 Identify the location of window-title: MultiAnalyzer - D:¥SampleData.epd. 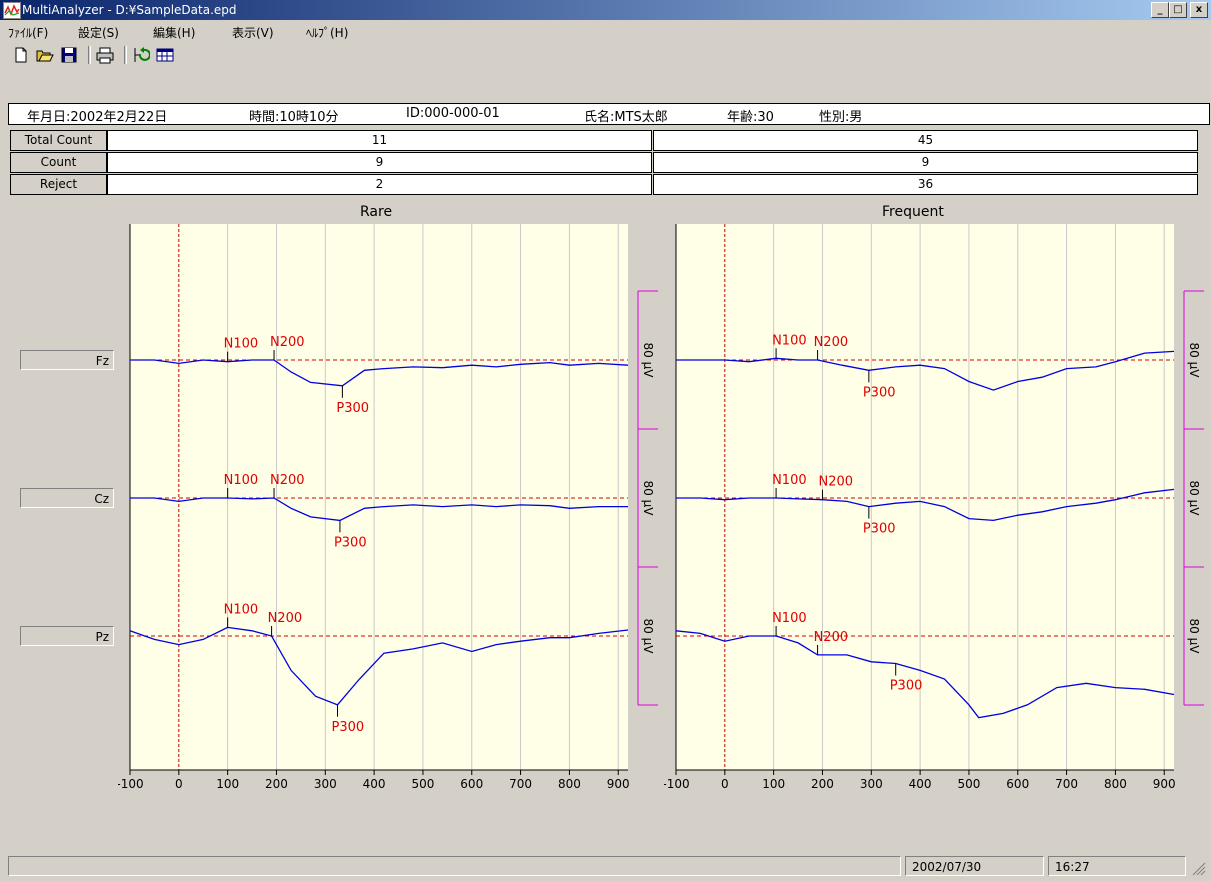
(129, 10).